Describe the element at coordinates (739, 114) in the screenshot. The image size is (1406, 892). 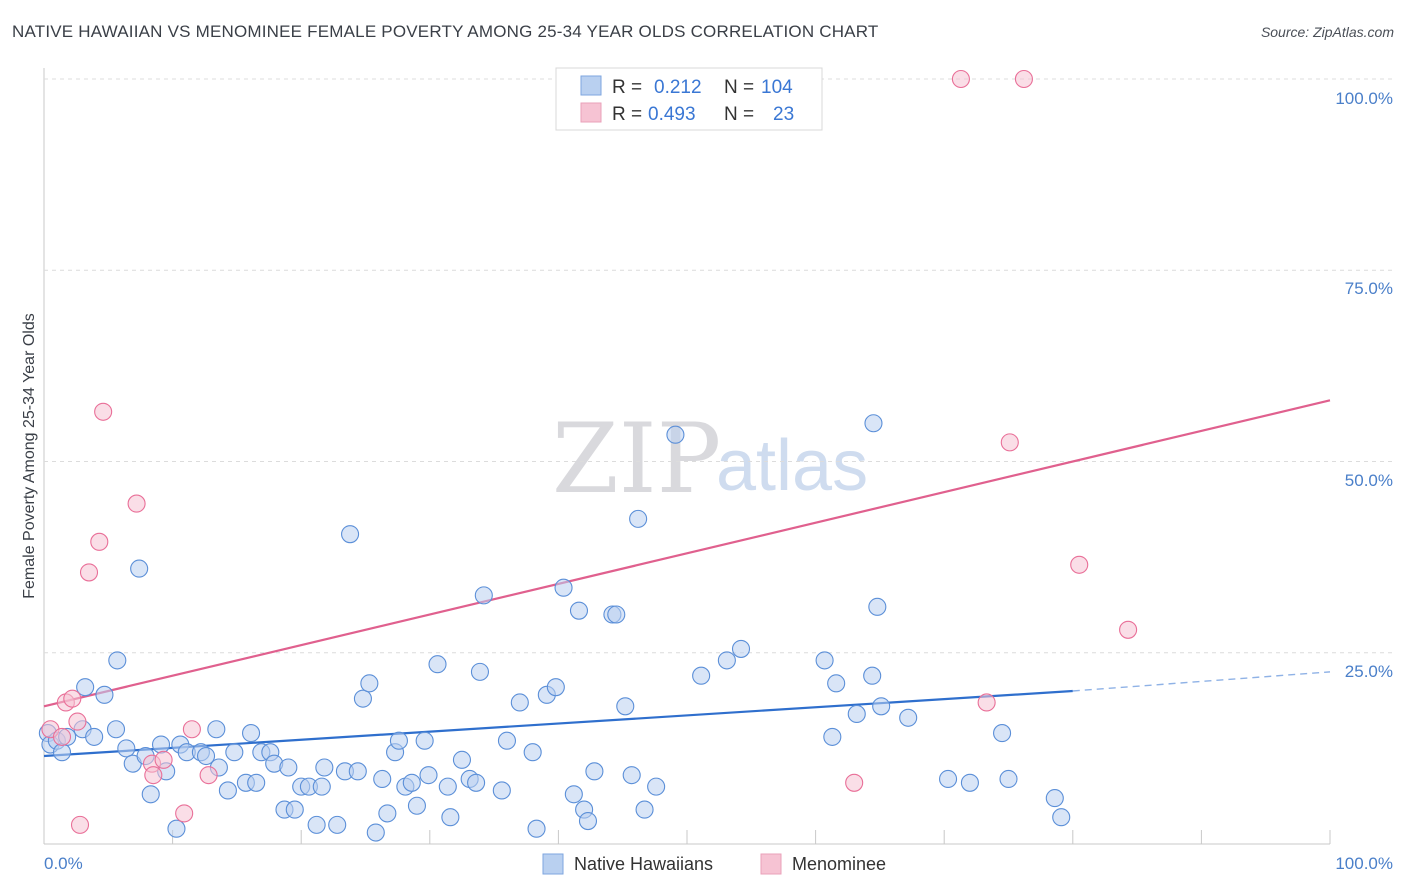
I see `legend-n-label-2: N =` at that location.